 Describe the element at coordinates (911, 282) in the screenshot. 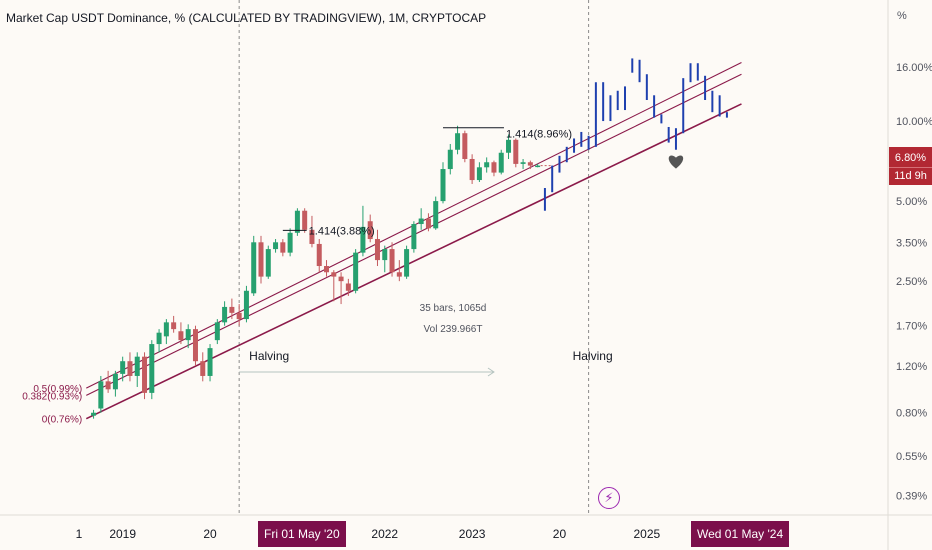

I see `y-tick-label: 2.50%` at that location.